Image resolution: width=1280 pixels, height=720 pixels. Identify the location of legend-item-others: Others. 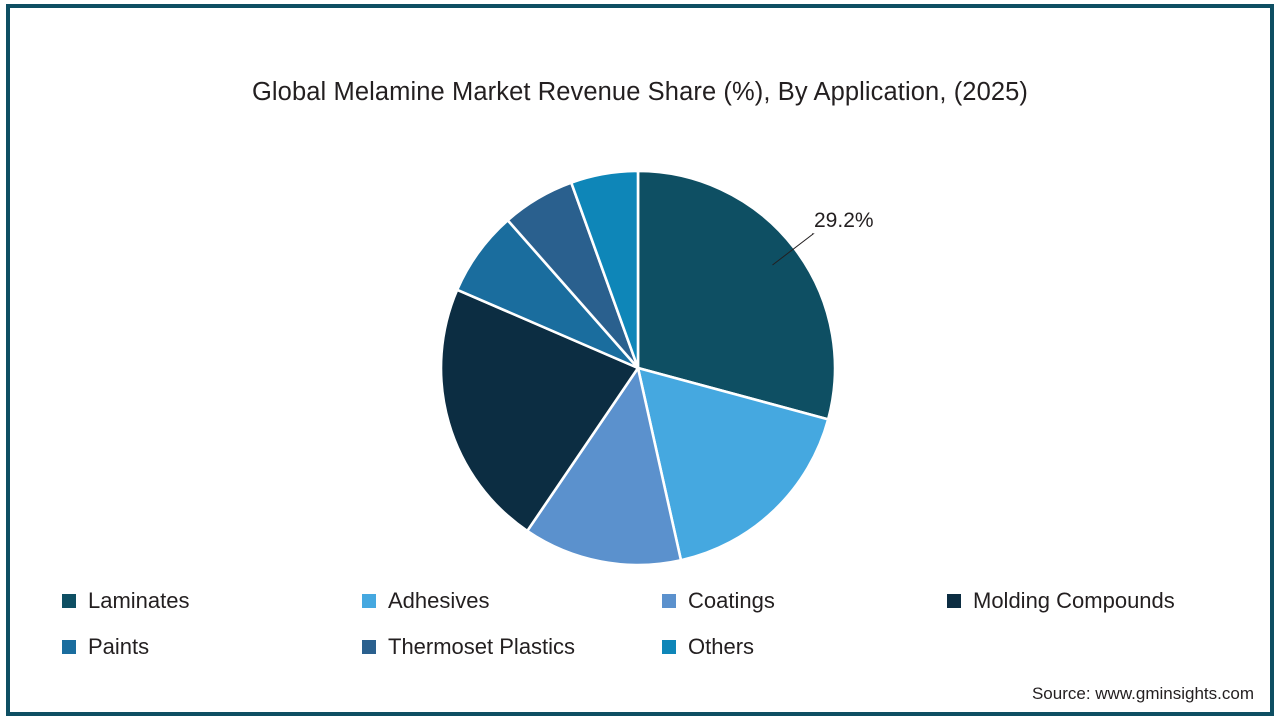
(804, 647).